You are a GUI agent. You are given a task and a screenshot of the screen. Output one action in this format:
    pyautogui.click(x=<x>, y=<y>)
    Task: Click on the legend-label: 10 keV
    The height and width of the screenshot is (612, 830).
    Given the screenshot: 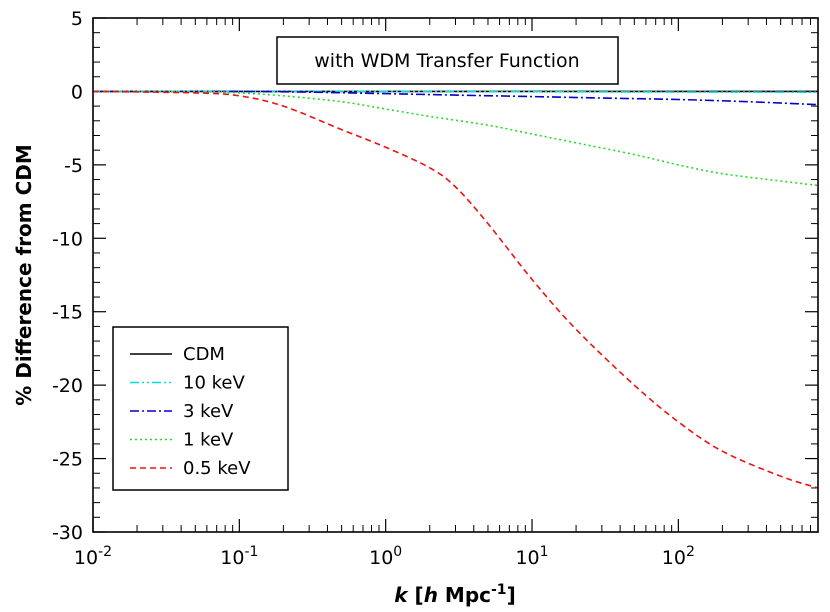 What is the action you would take?
    pyautogui.click(x=214, y=383)
    